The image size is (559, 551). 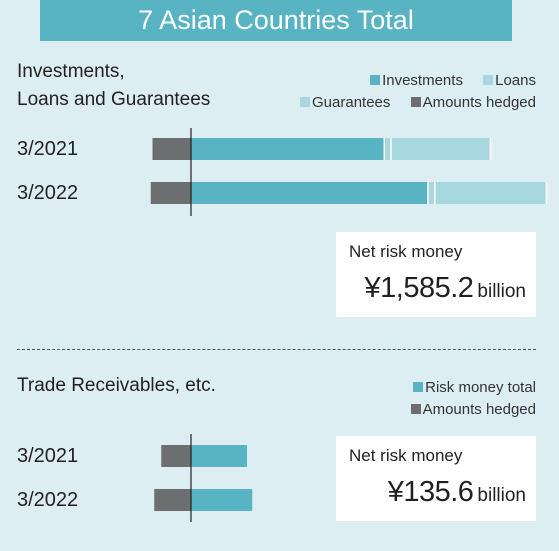 I want to click on section-divider, so click(x=276, y=349).